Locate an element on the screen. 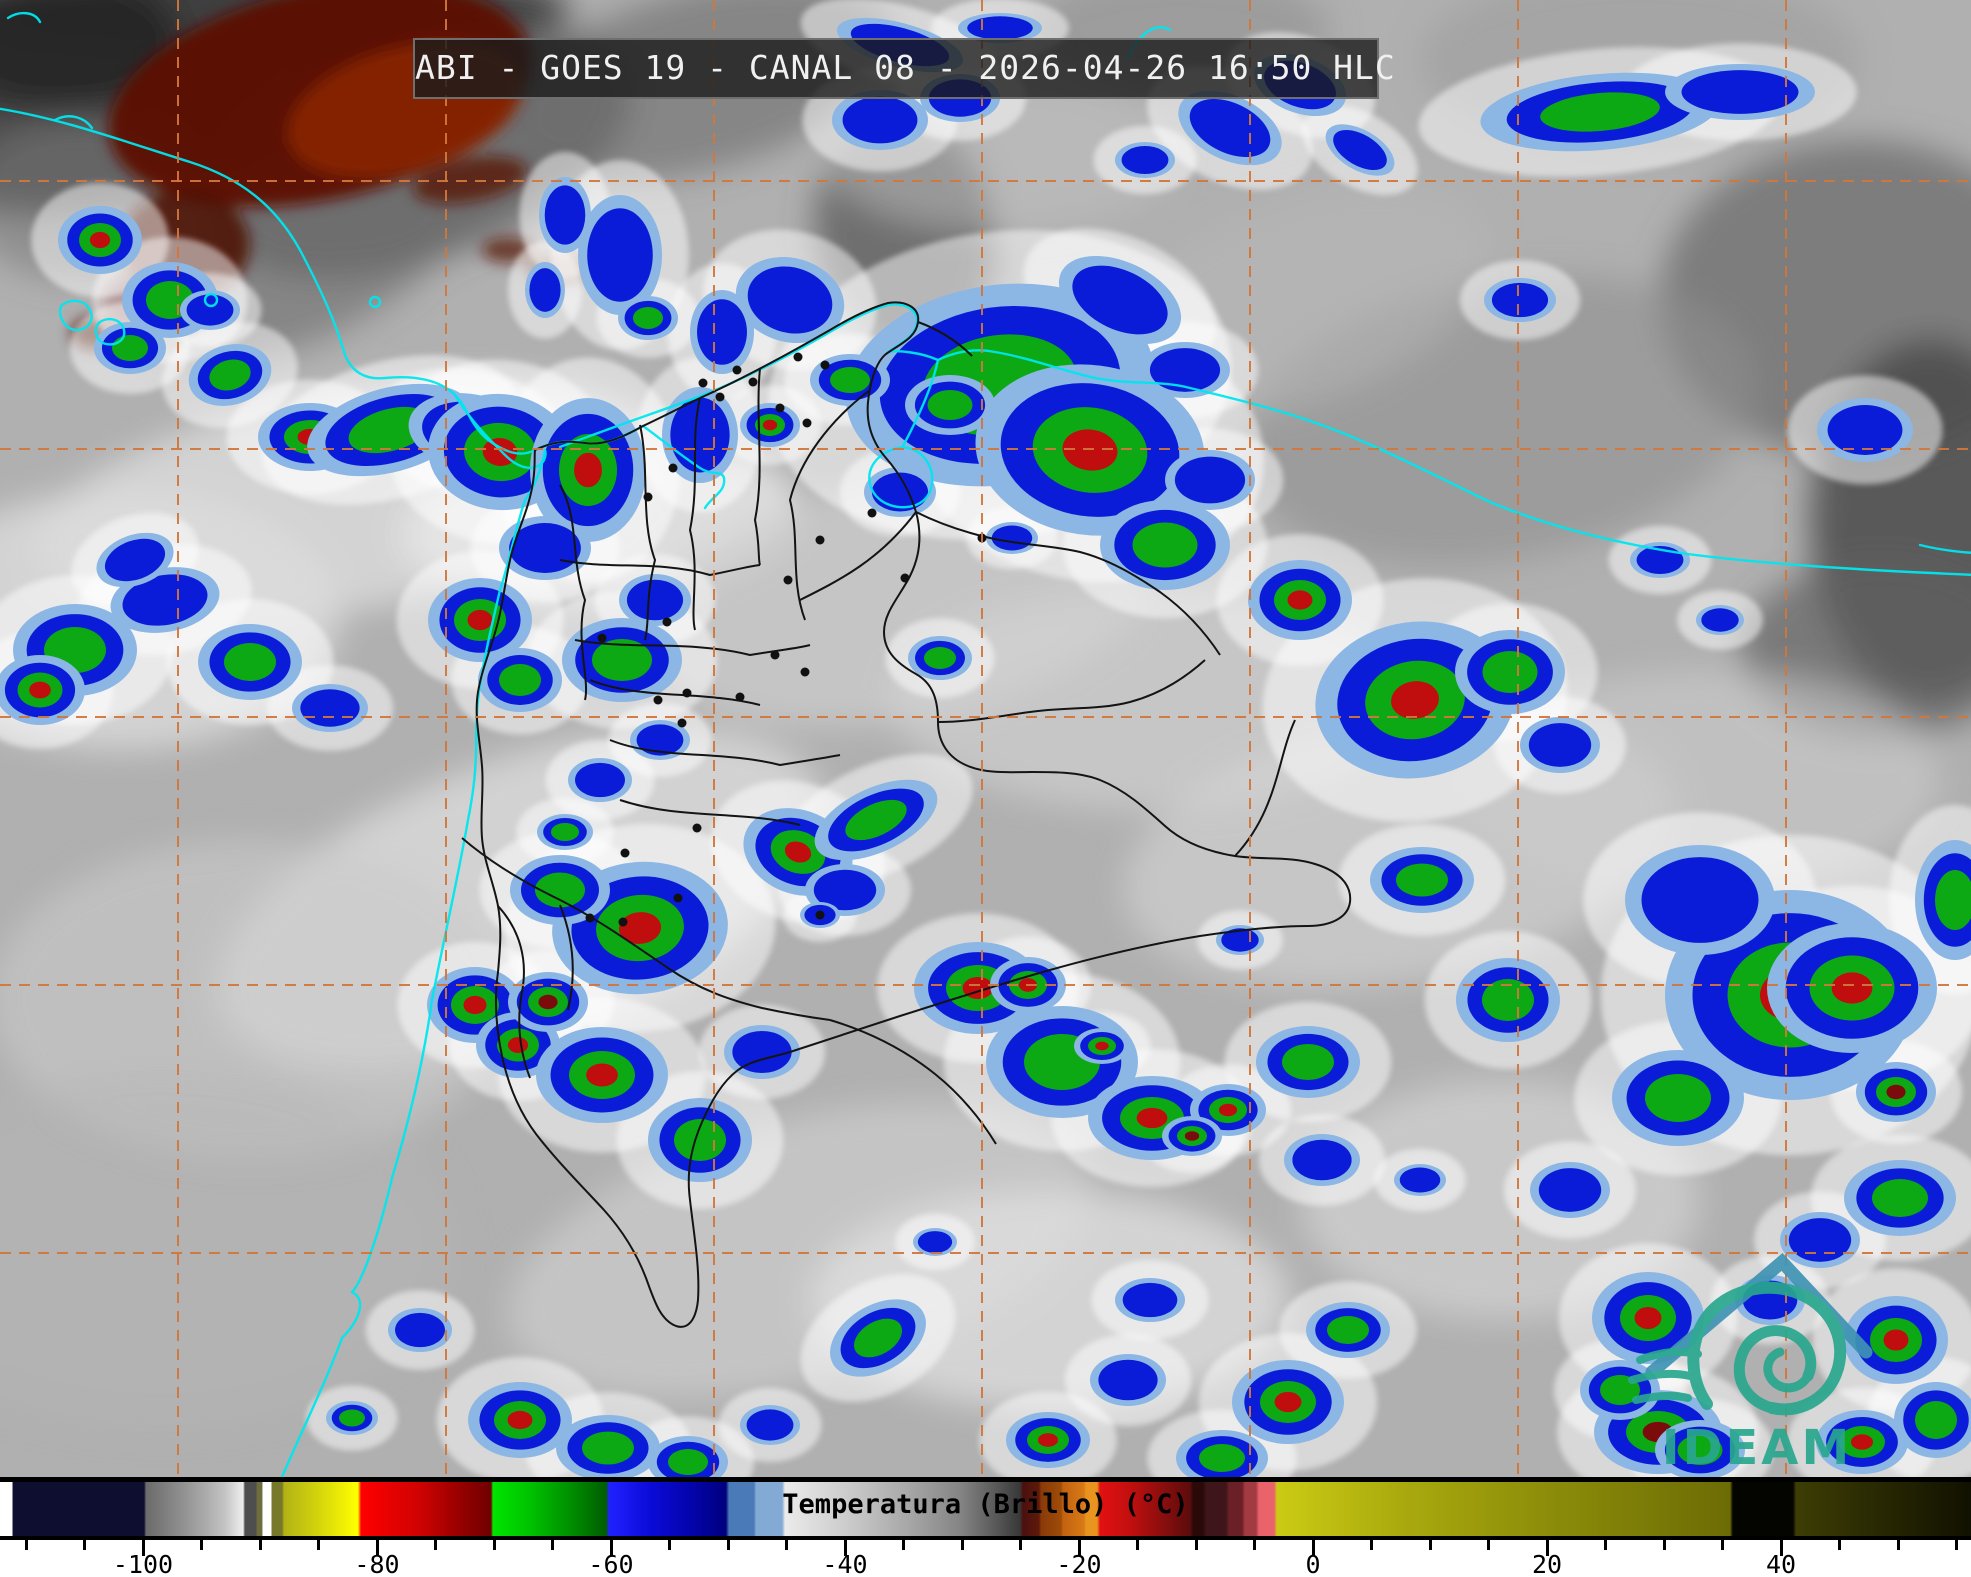 Image resolution: width=1971 pixels, height=1577 pixels. tick-label: 40 is located at coordinates (1781, 1563).